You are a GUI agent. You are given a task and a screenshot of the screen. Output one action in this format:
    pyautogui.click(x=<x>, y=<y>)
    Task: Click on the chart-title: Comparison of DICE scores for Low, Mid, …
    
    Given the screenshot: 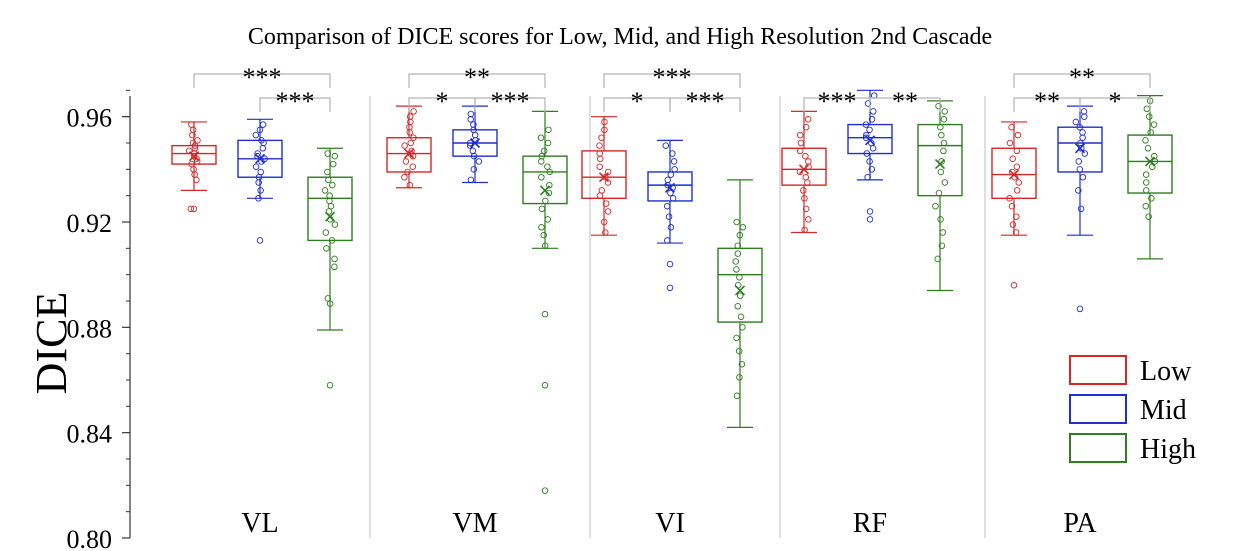 What is the action you would take?
    pyautogui.click(x=620, y=37)
    